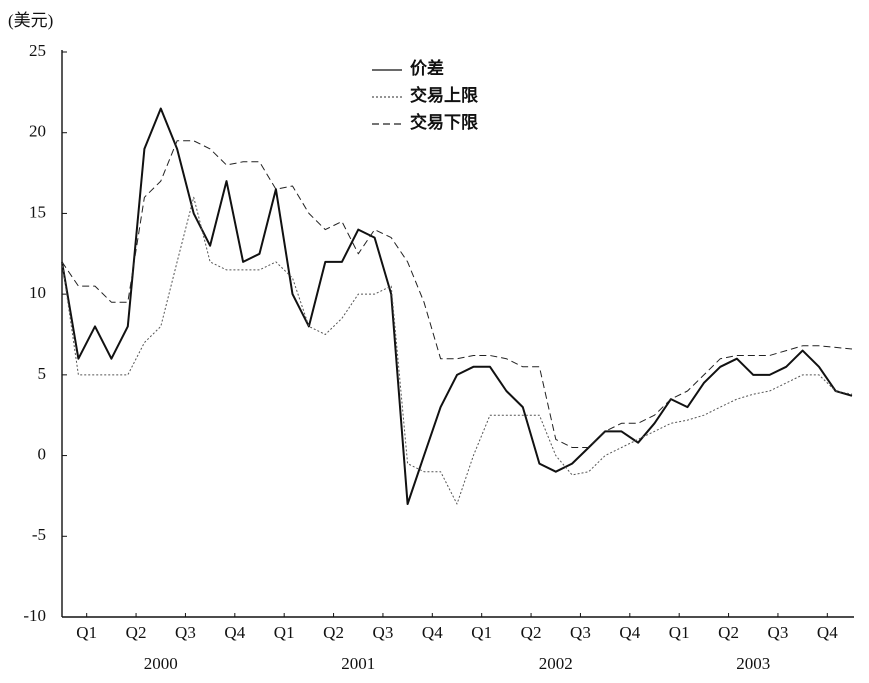  What do you see at coordinates (753, 663) in the screenshot?
I see `year-label: 2003` at bounding box center [753, 663].